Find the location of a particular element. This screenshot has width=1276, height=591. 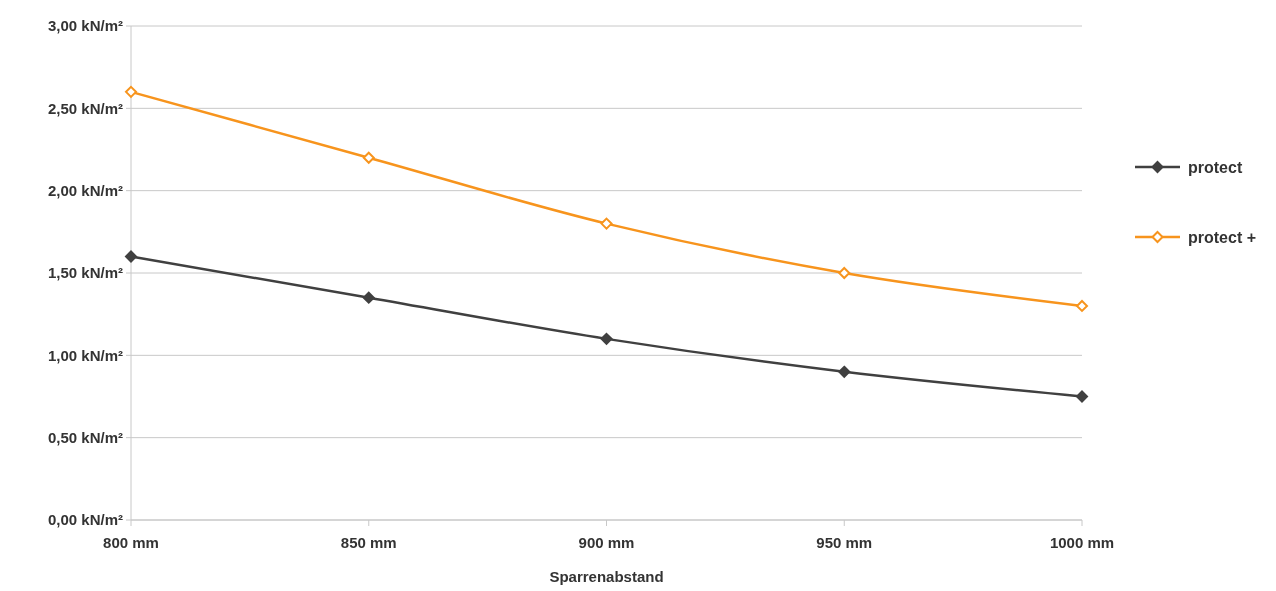

y-tick-label: 2,50 kN/m² is located at coordinates (85, 108).